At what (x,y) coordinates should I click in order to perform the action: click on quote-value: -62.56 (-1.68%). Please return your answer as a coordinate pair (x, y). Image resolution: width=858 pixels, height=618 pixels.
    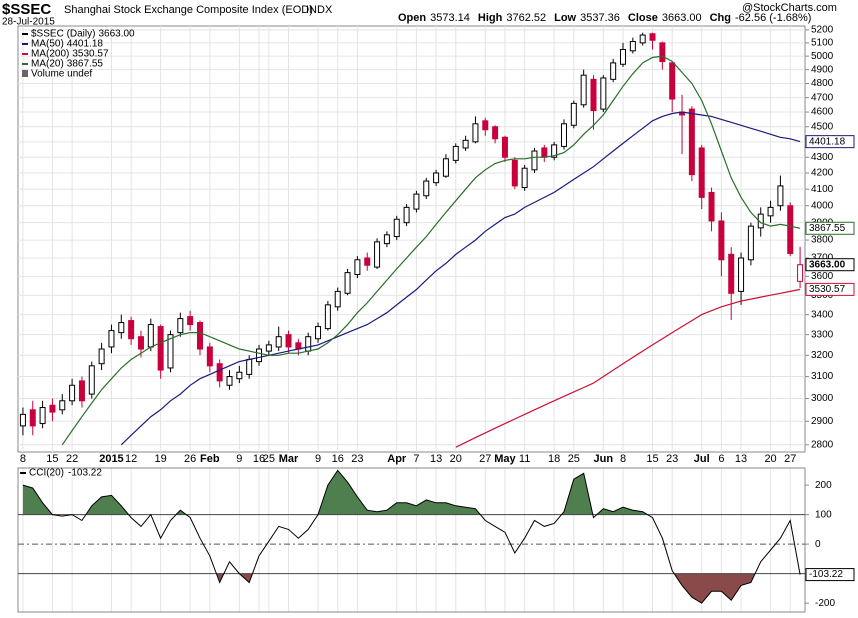
    Looking at the image, I should click on (773, 18).